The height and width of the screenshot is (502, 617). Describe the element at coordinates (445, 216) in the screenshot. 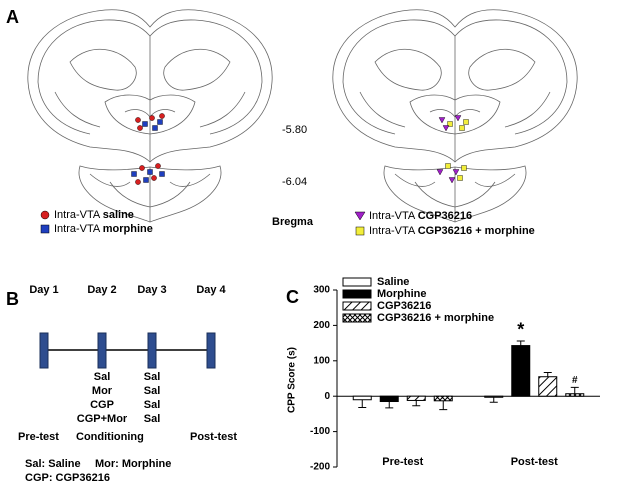

I see `legend-name: CGP36216` at that location.